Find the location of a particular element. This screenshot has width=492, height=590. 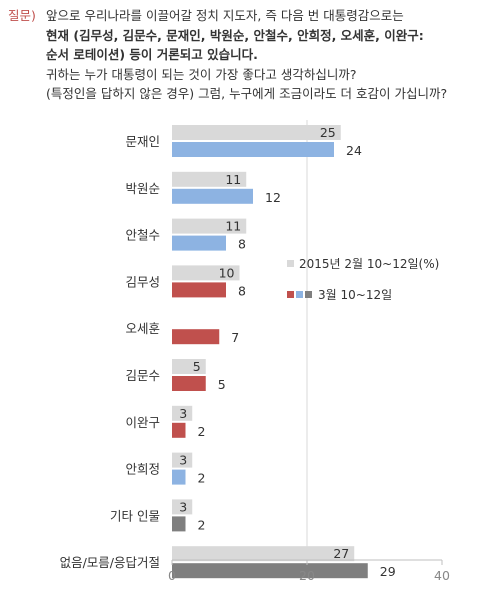

category-label: 안철수 is located at coordinates (142, 235).